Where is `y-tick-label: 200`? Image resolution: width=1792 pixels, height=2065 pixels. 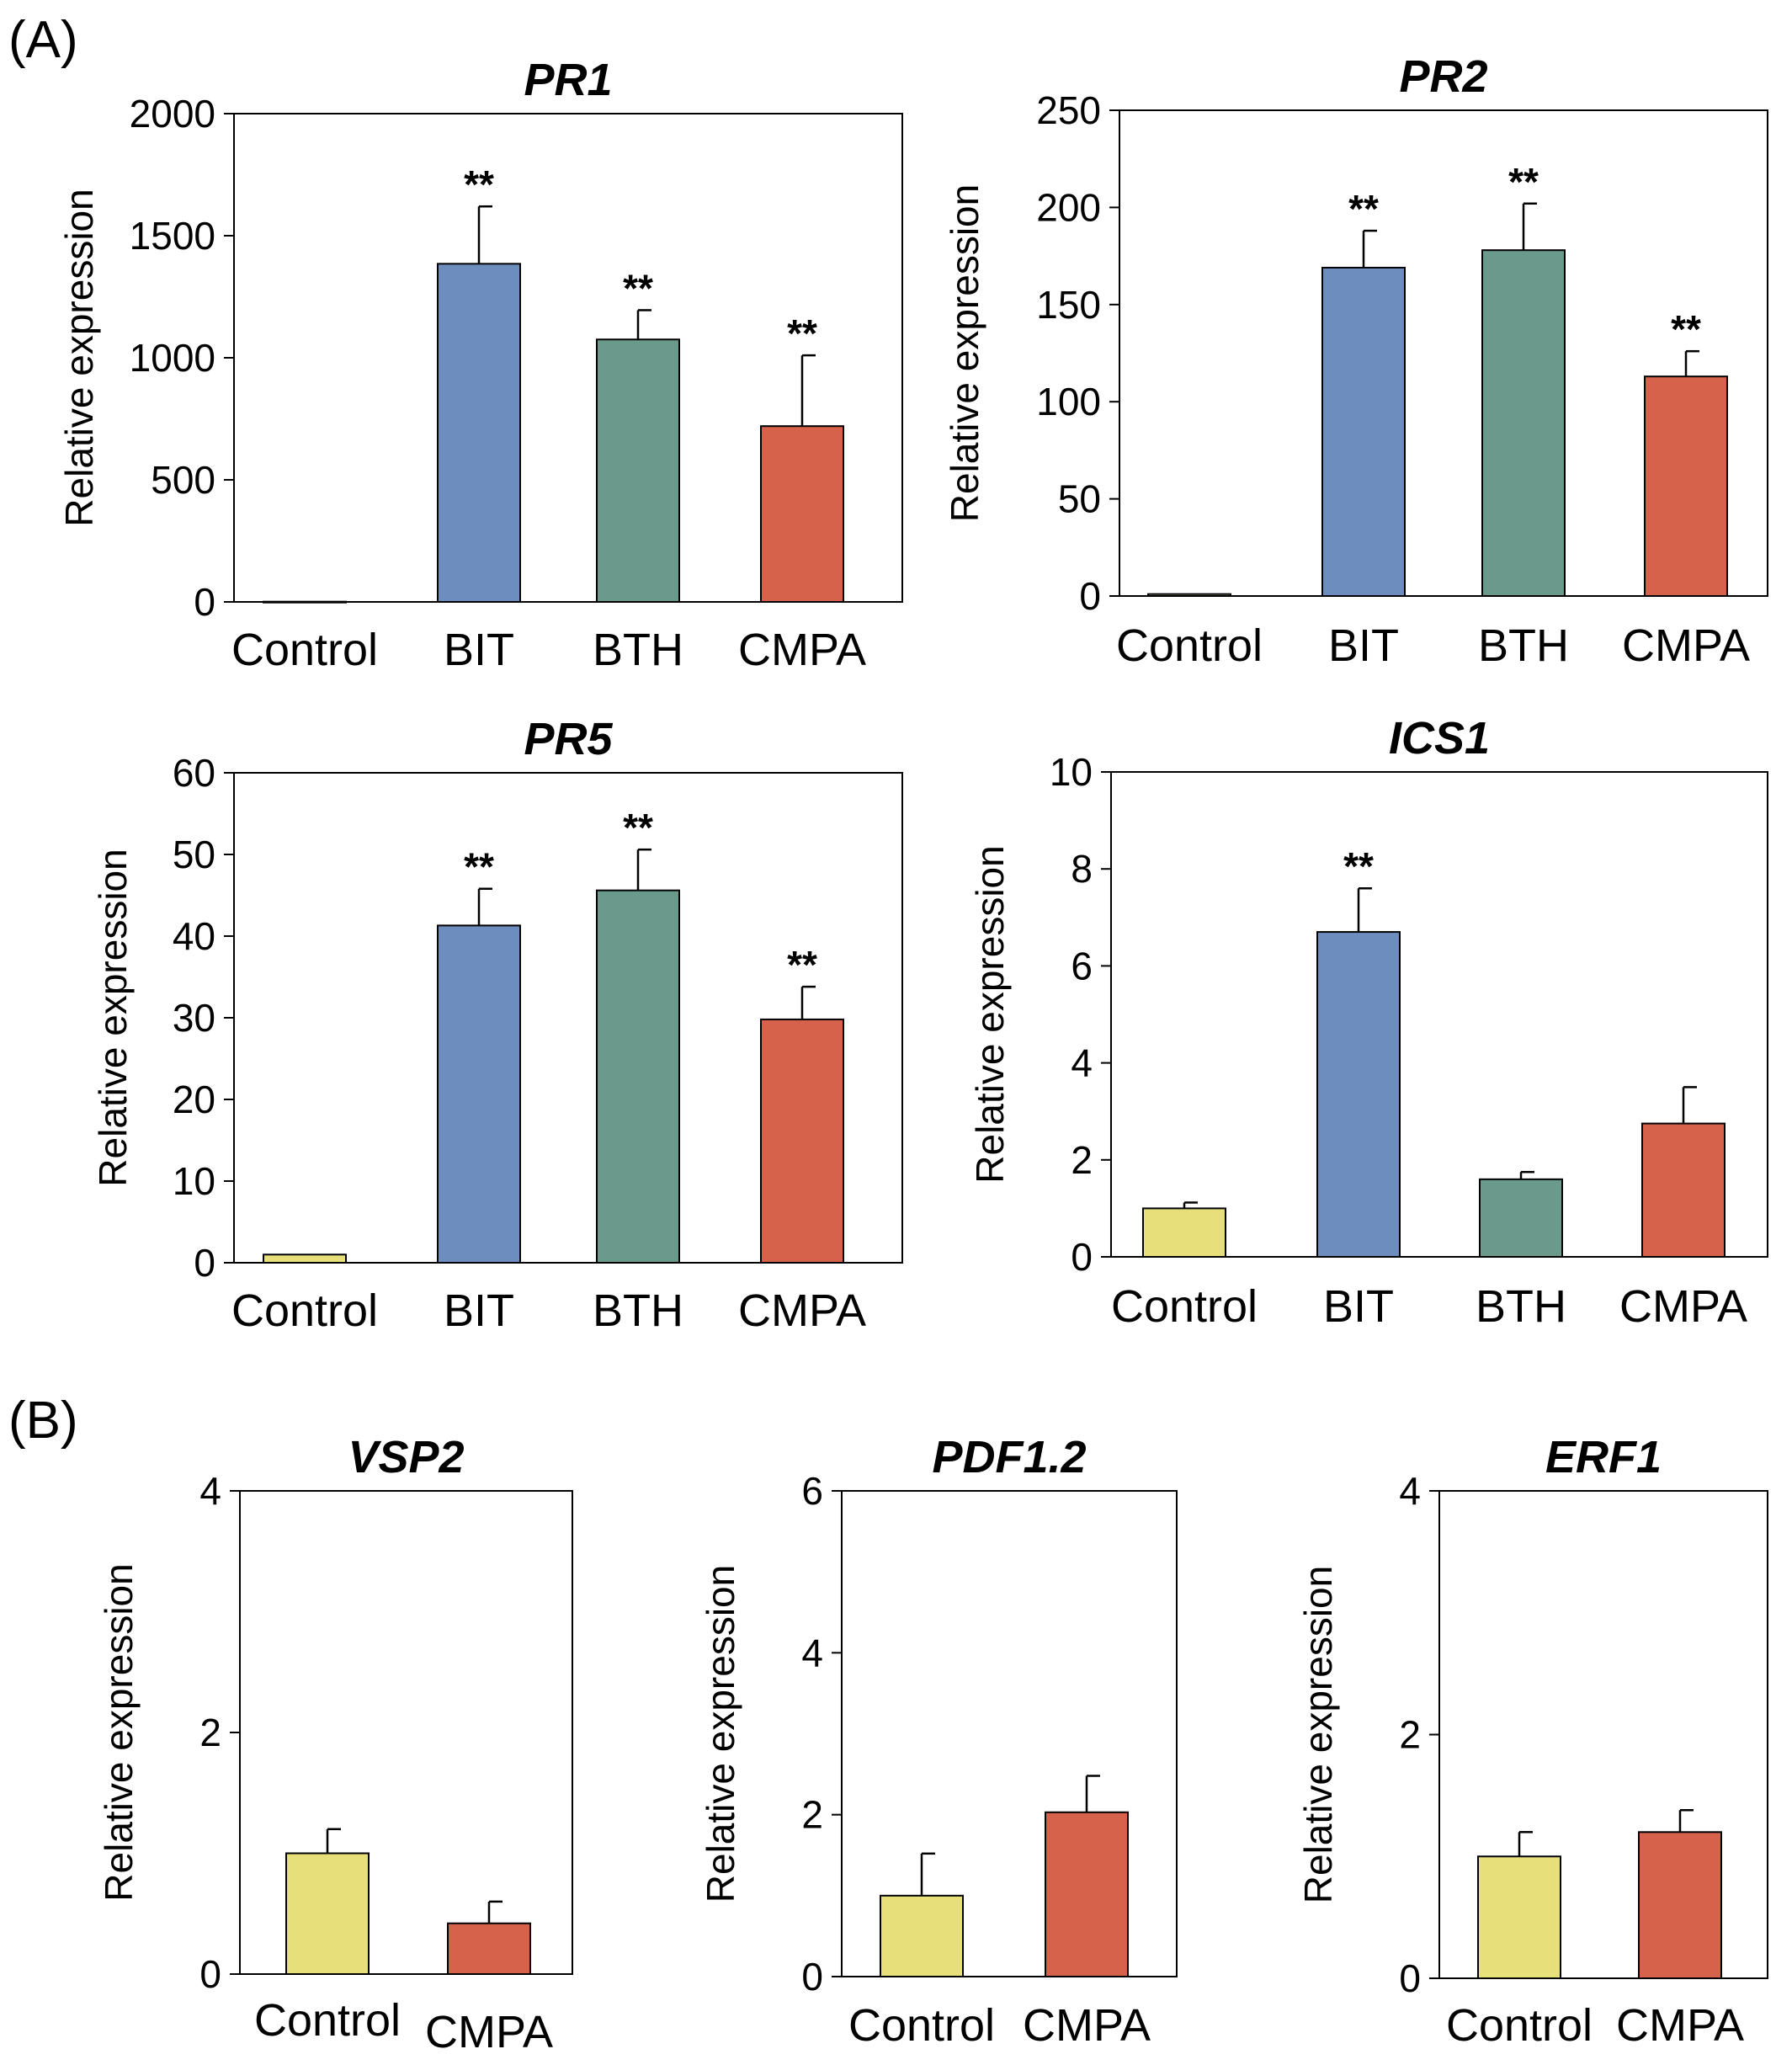
y-tick-label: 200 is located at coordinates (1069, 207).